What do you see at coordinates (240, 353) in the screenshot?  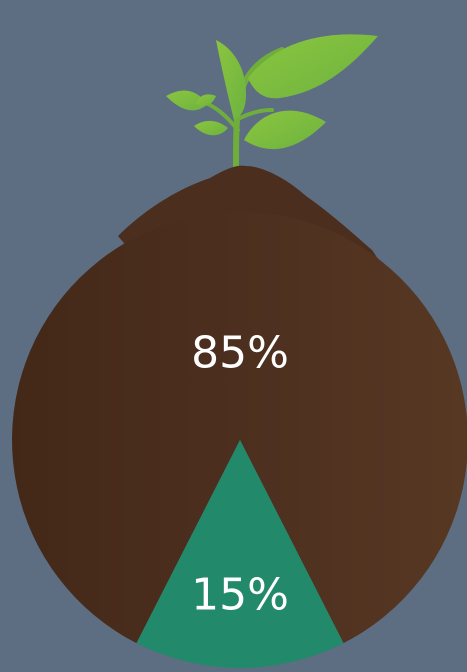 I see `slice-label-85-percent: 85%` at bounding box center [240, 353].